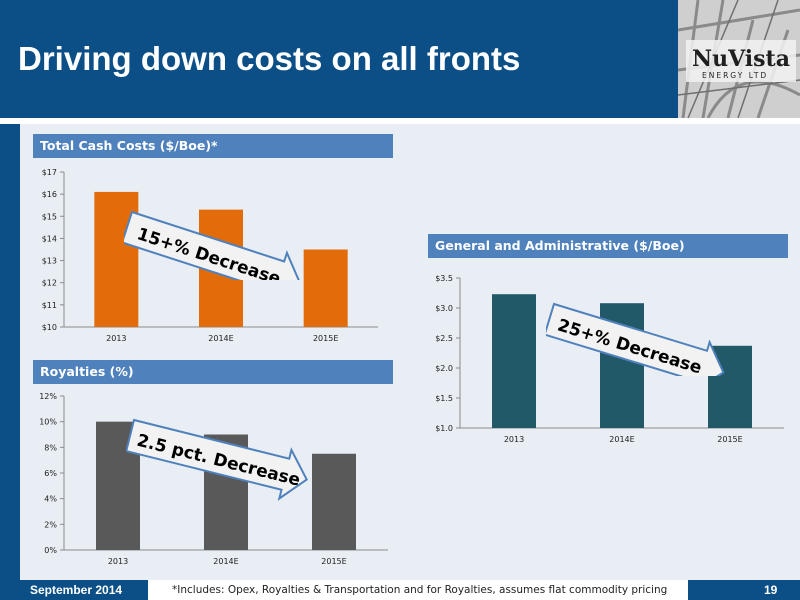 The width and height of the screenshot is (800, 600). Describe the element at coordinates (269, 58) in the screenshot. I see `page-title: Driving down costs on all fronts` at that location.